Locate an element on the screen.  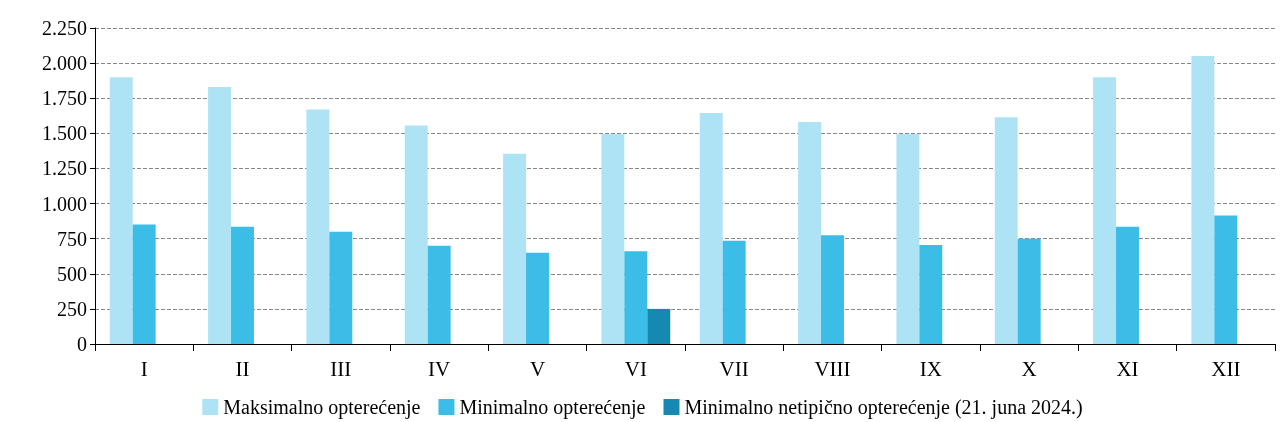
x-tick-label: II is located at coordinates (242, 368).